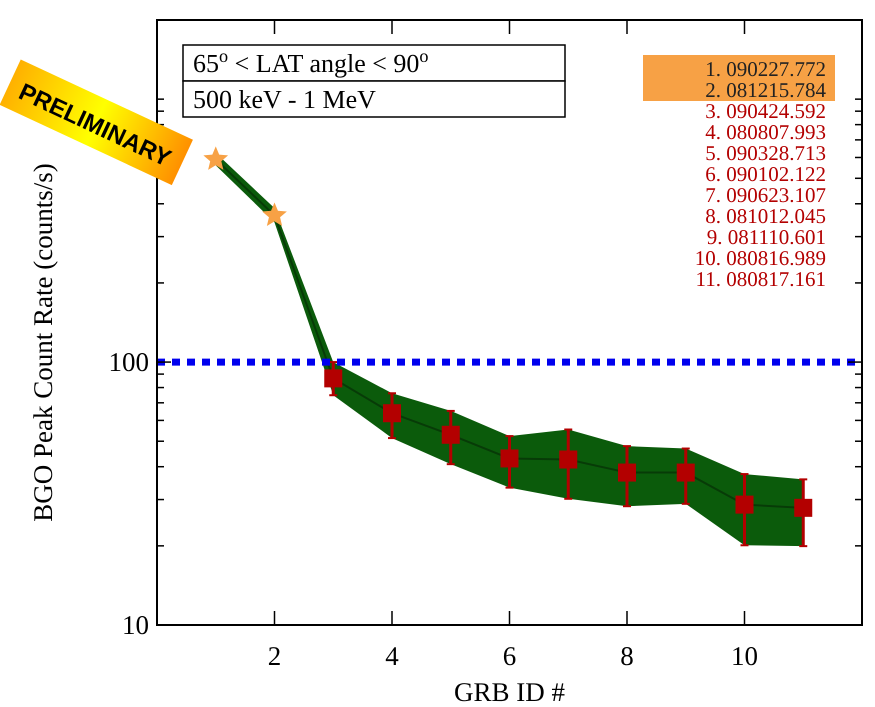 The height and width of the screenshot is (707, 875). Describe the element at coordinates (765, 90) in the screenshot. I see `annotation: 2. 081215.784` at that location.